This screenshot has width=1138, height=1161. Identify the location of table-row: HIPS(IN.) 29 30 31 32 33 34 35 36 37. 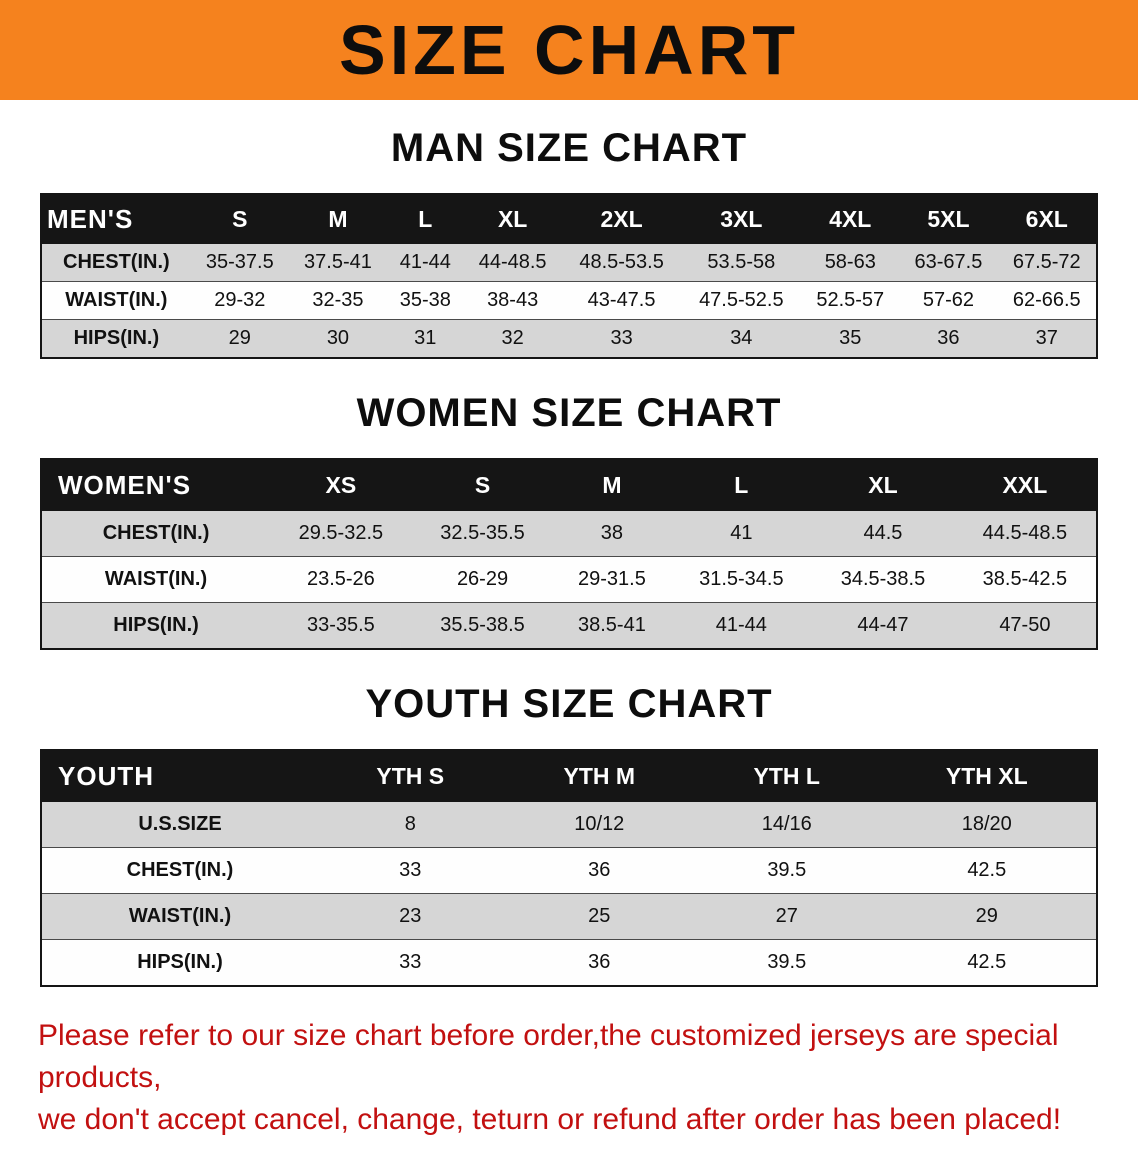
(569, 338).